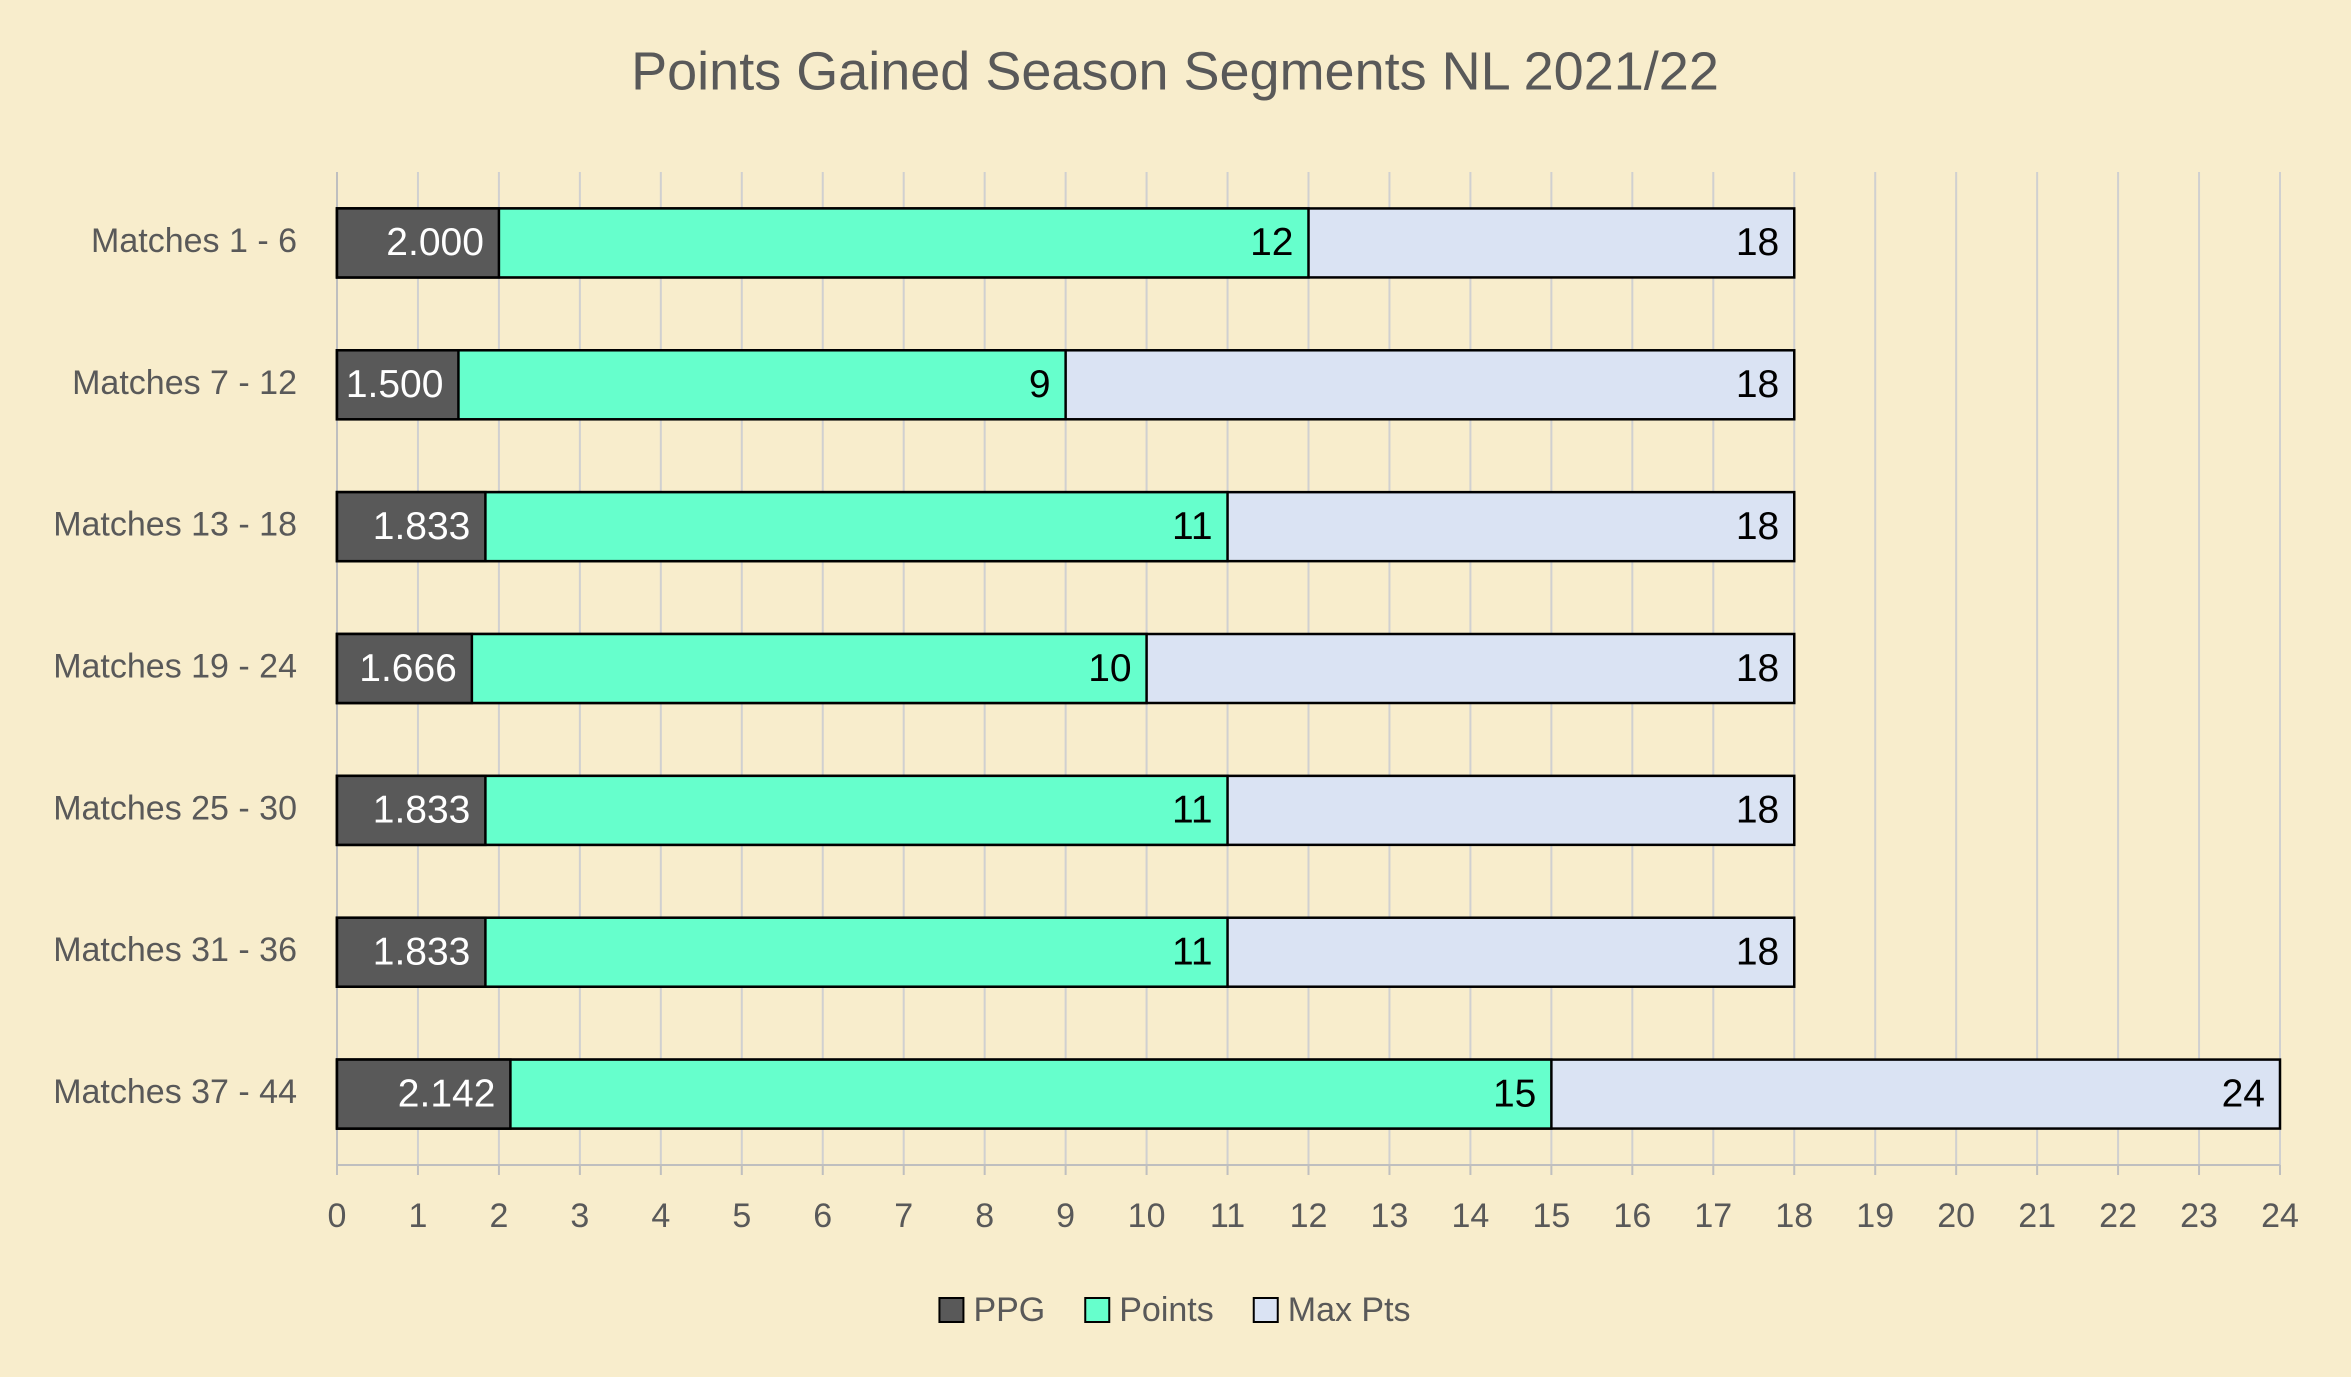  What do you see at coordinates (1166, 1310) in the screenshot?
I see `legend-label: Points` at bounding box center [1166, 1310].